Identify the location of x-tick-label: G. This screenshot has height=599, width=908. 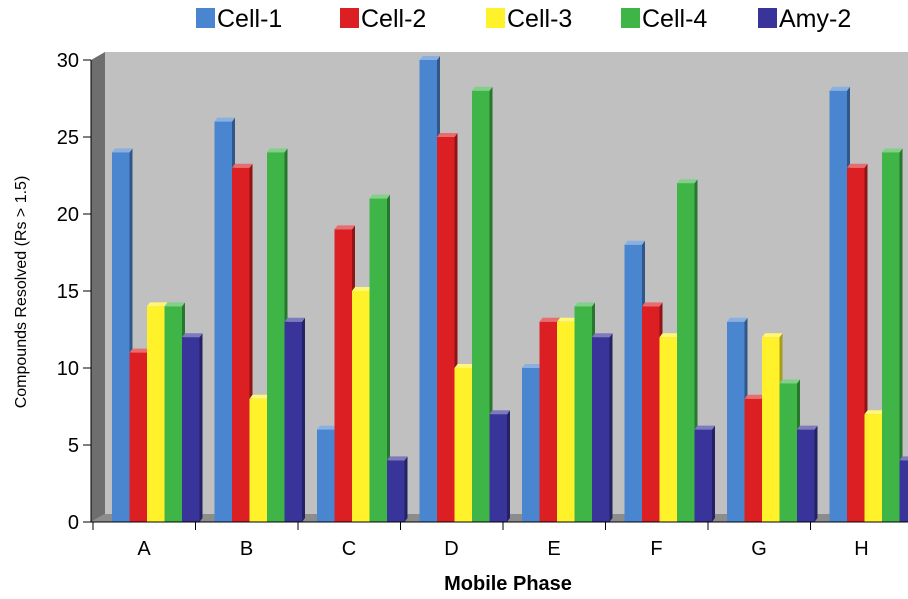
(759, 549).